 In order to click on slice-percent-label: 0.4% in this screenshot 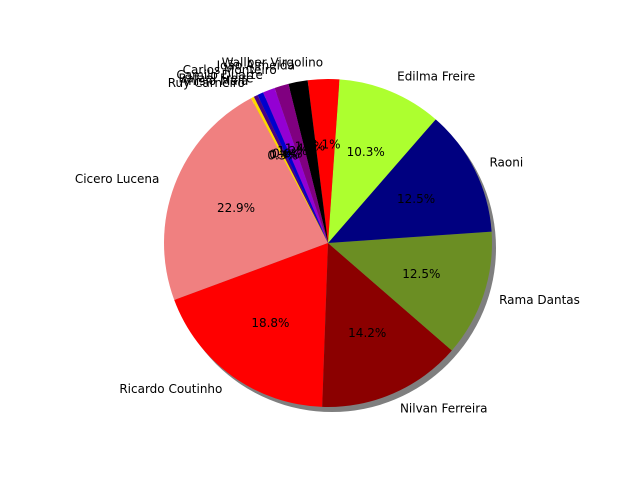, I will do `click(284, 155)`.